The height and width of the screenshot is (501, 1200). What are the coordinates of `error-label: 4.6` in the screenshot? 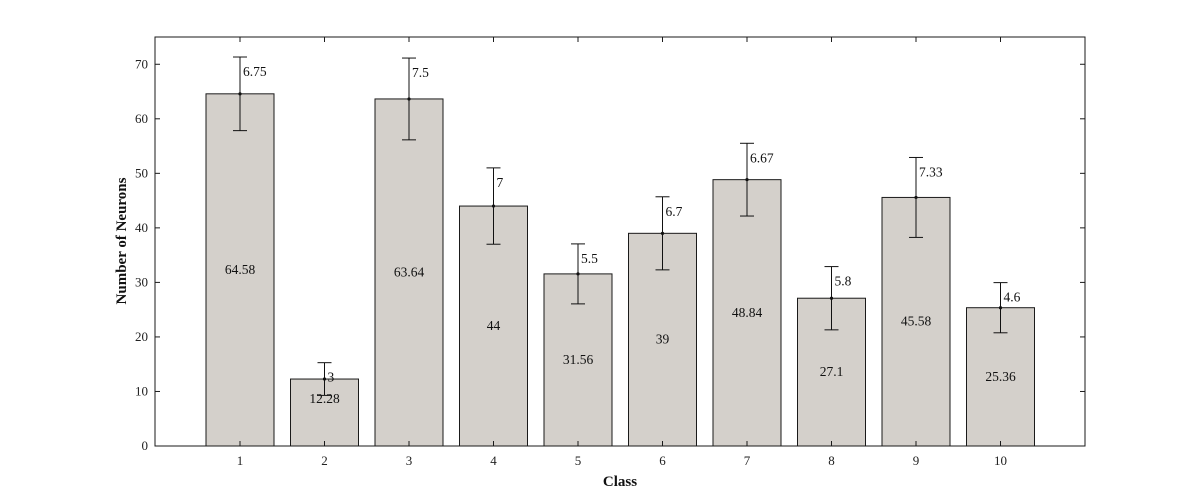 It's located at (1012, 297).